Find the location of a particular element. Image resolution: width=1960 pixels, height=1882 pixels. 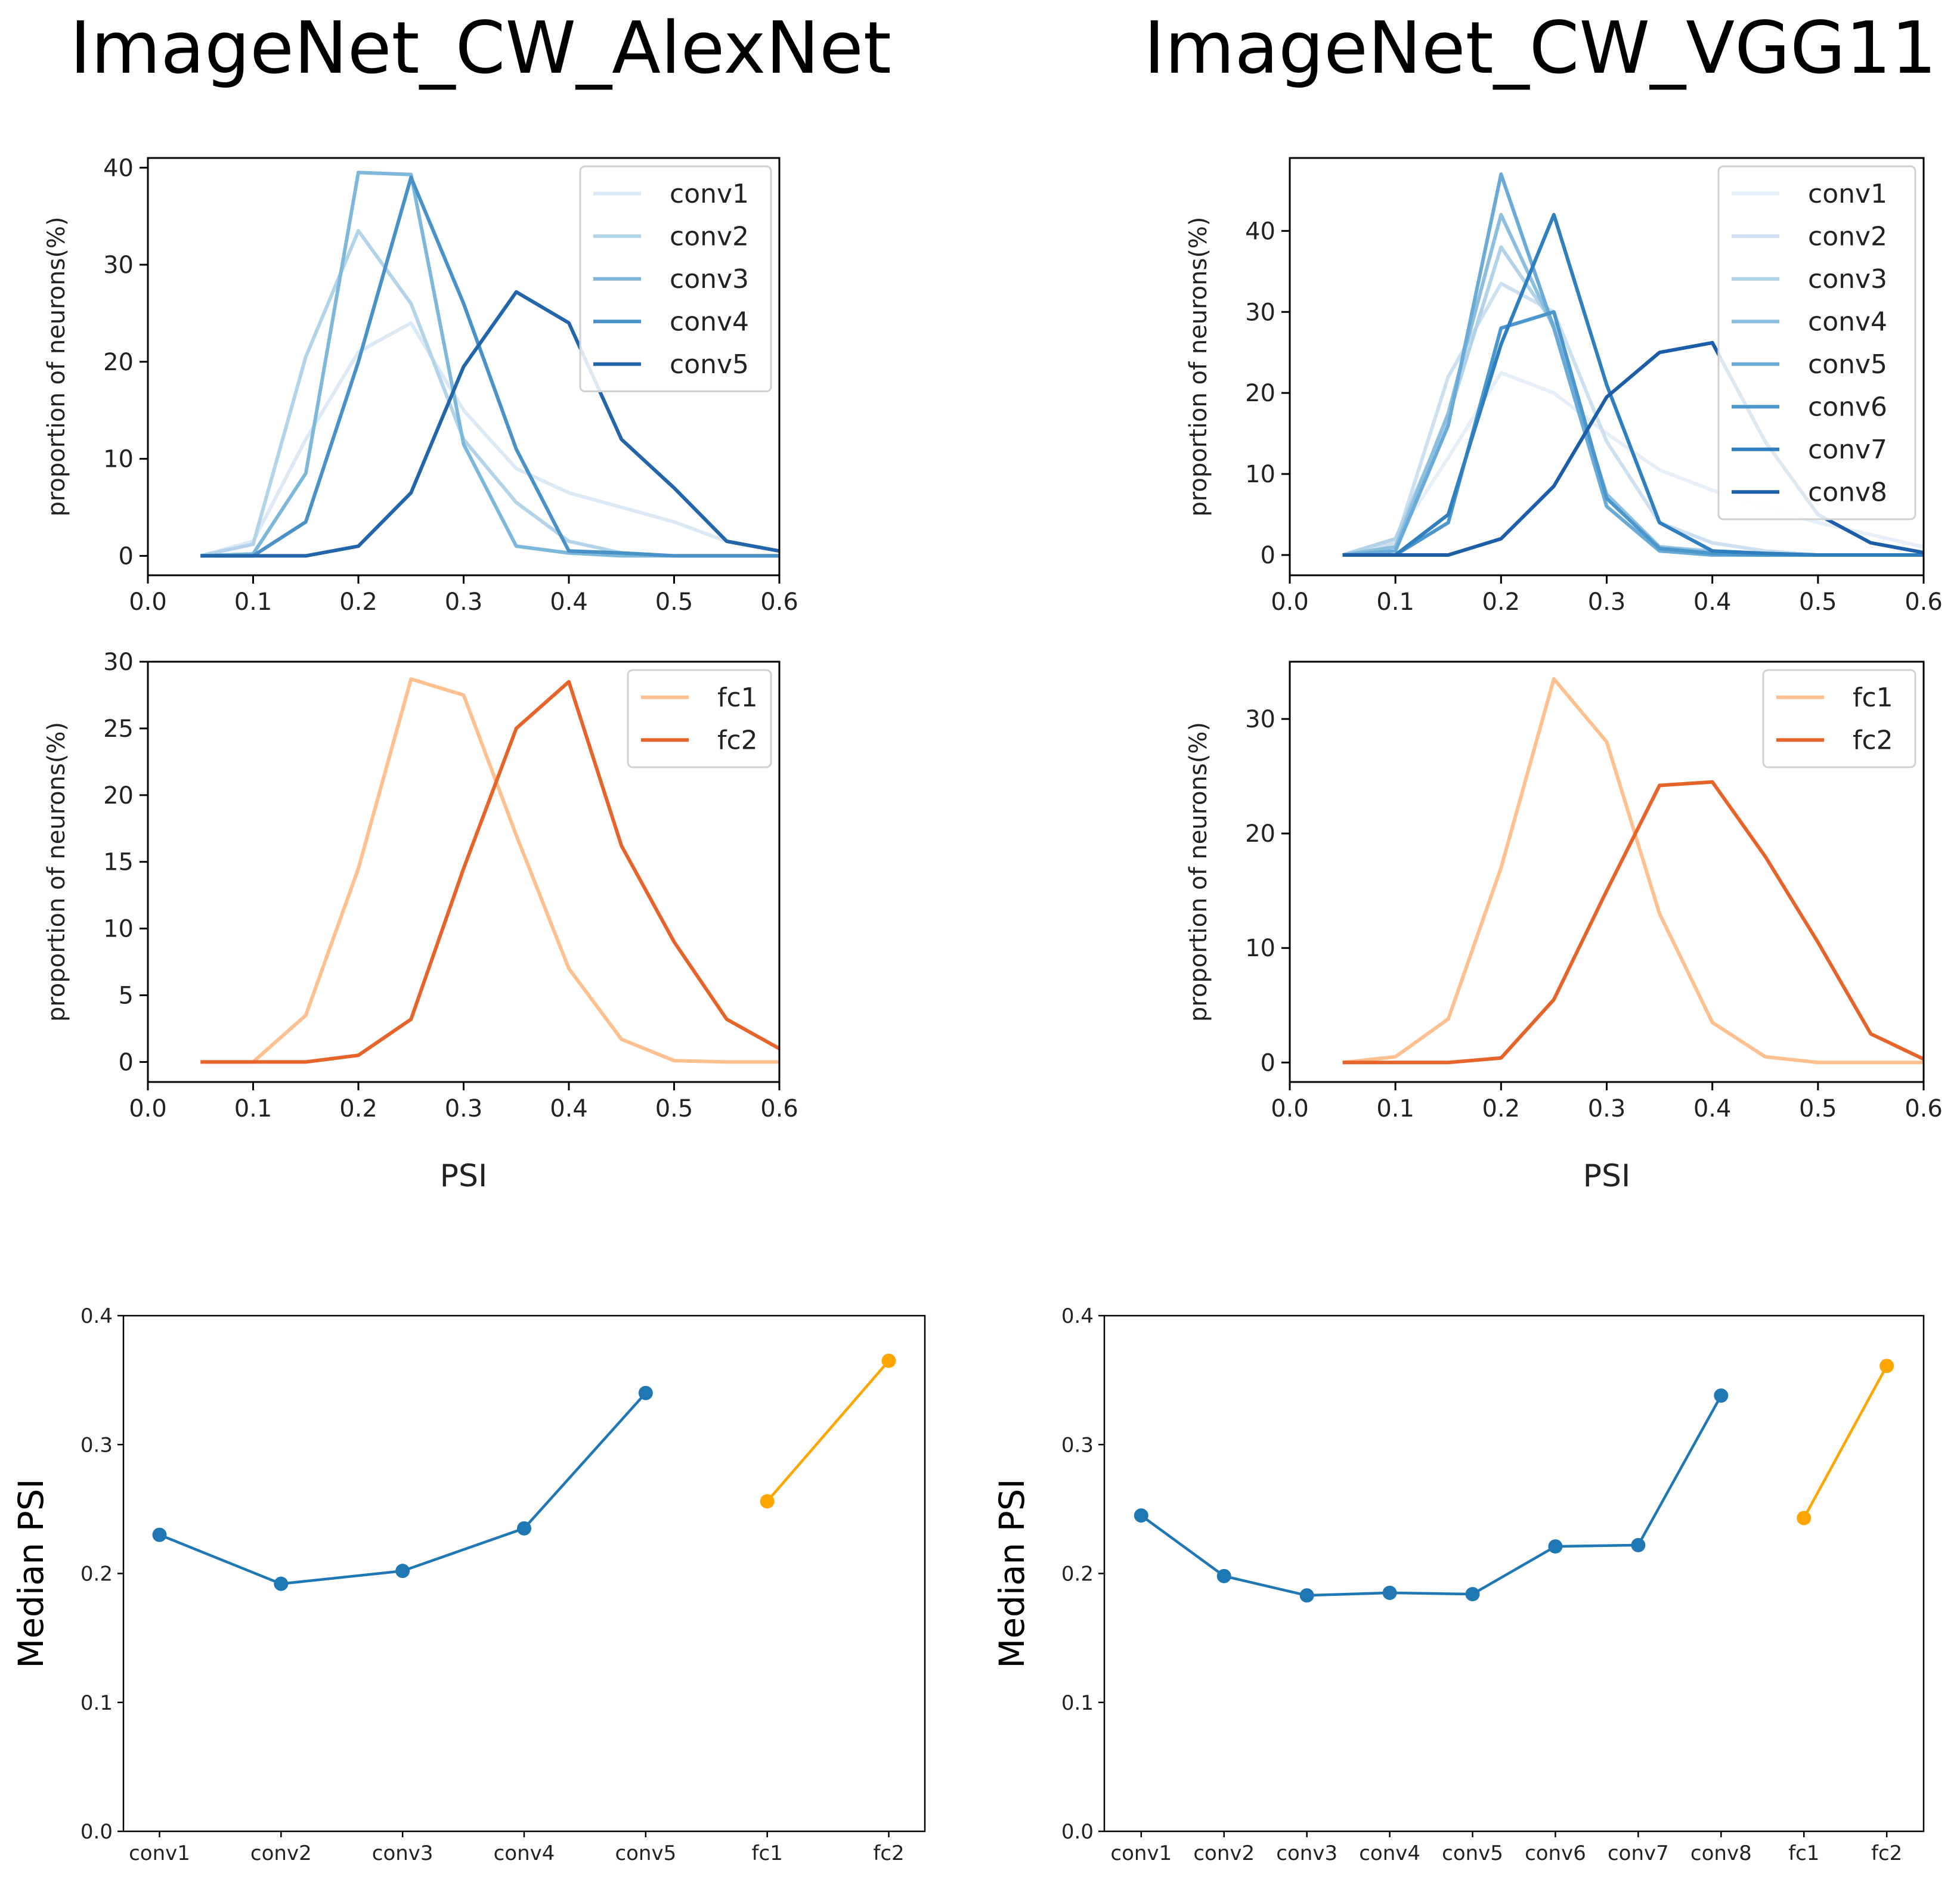

title-vgg11: ImageNet_CW_VGG11 is located at coordinates (1540, 48).